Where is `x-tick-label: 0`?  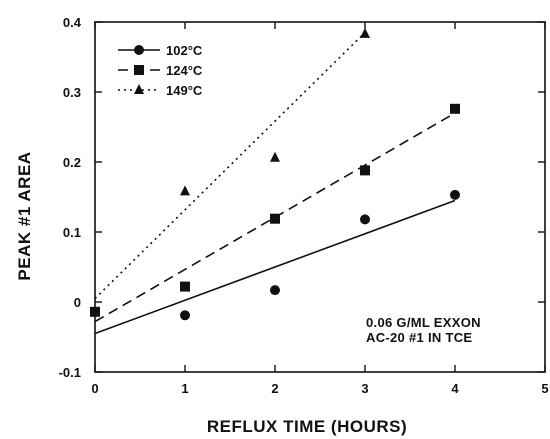
x-tick-label: 0 is located at coordinates (94, 388).